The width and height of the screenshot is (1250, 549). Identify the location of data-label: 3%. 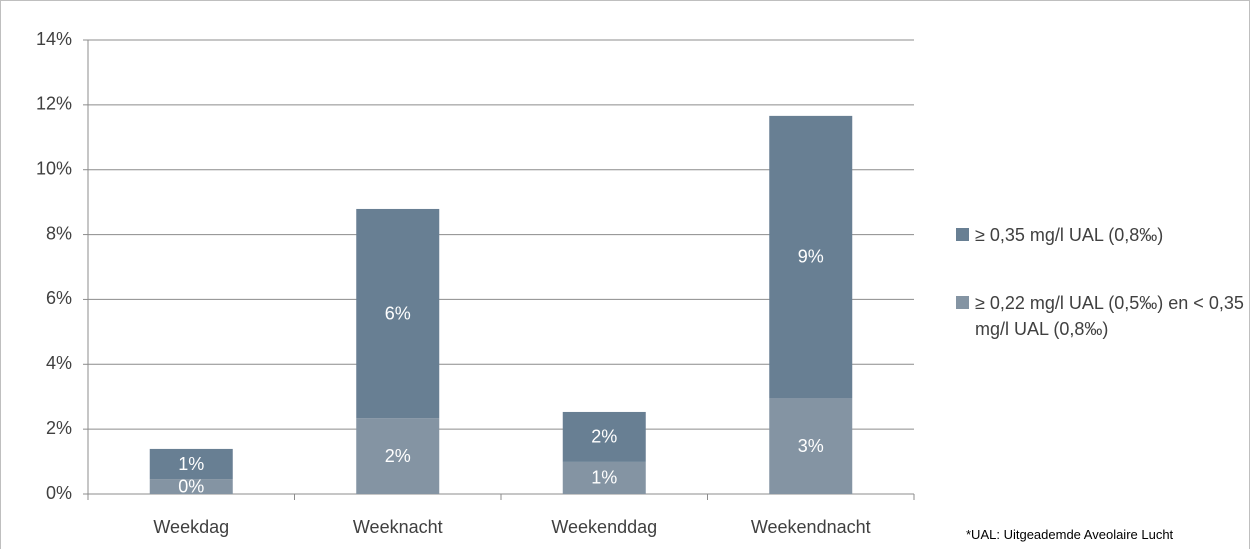
(811, 446).